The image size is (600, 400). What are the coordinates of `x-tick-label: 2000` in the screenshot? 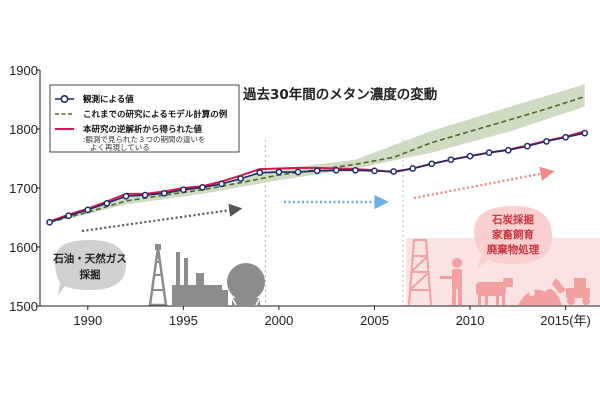 It's located at (278, 320).